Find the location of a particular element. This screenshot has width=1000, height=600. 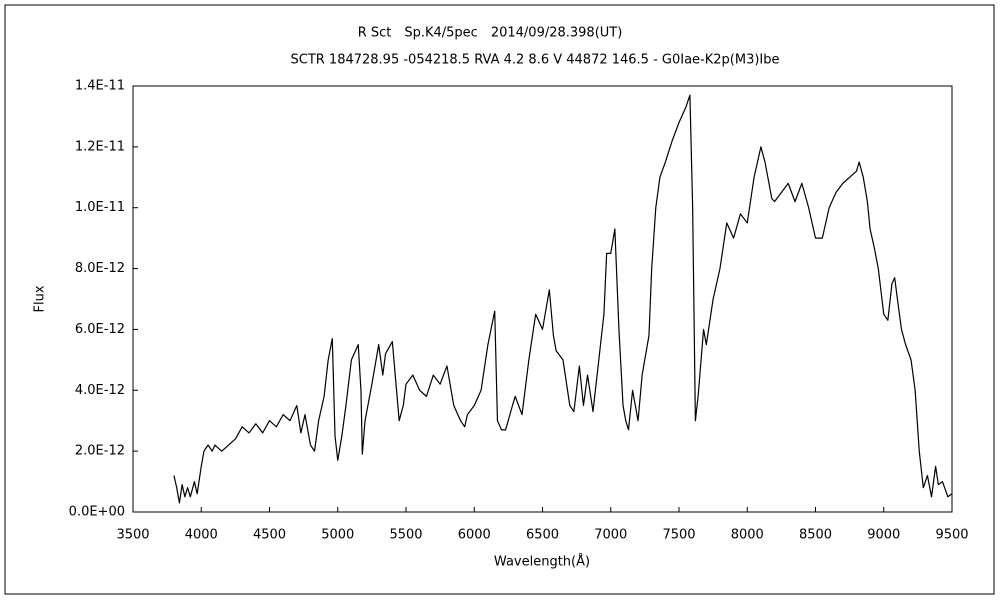

y-tick-label: 0.0E+00 is located at coordinates (97, 512).